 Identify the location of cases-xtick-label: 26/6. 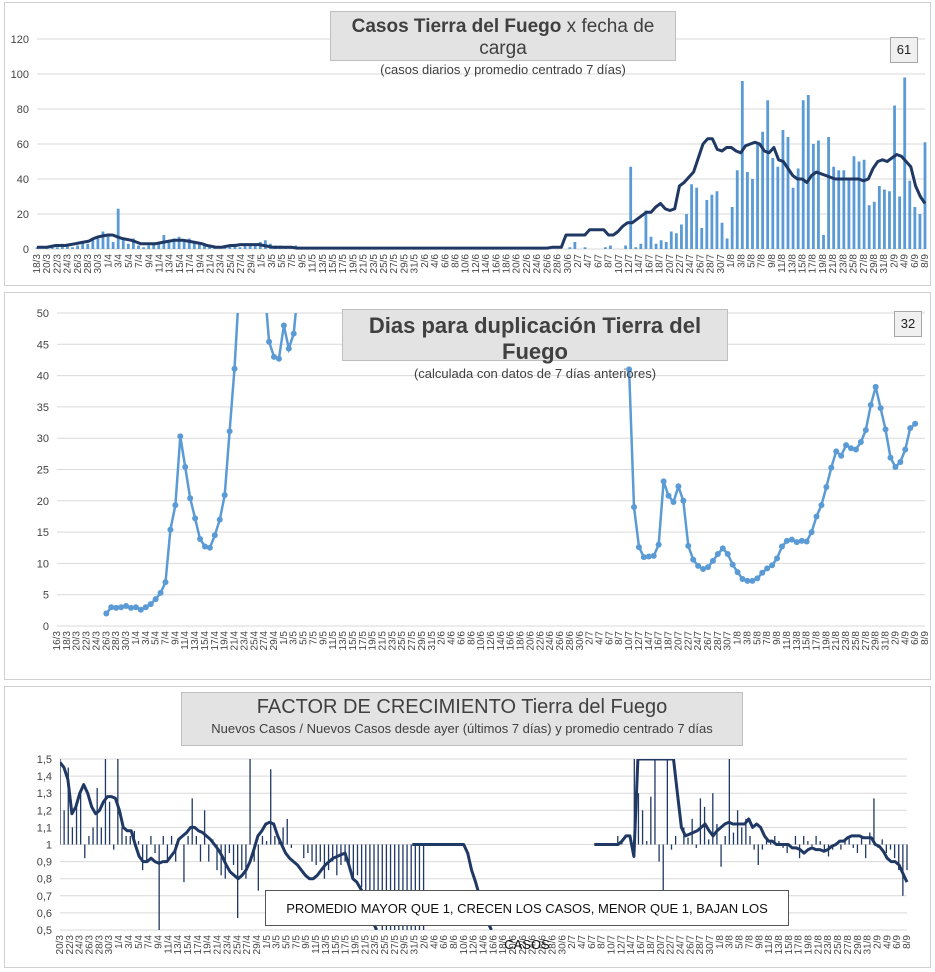
(547, 264).